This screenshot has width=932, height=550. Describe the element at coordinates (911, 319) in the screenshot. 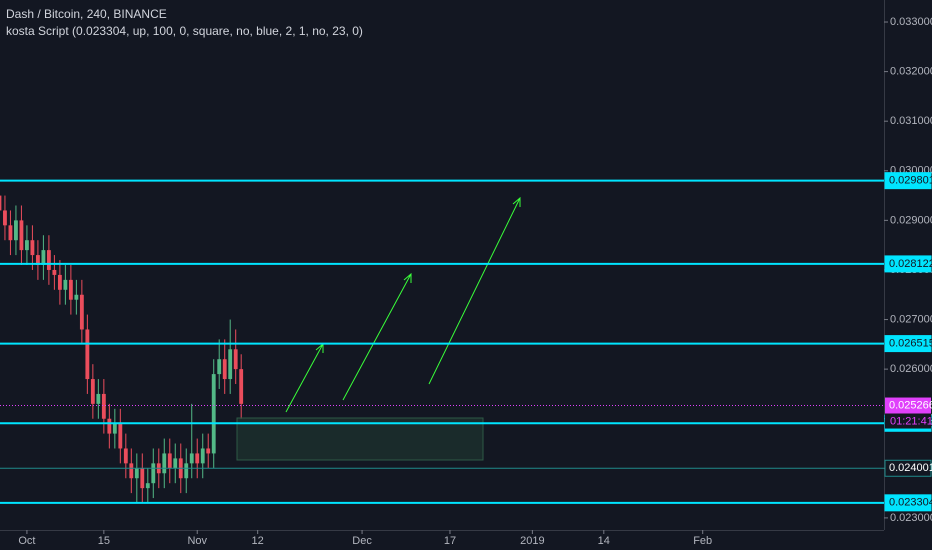

I see `y-tick-label: 0.027000` at that location.